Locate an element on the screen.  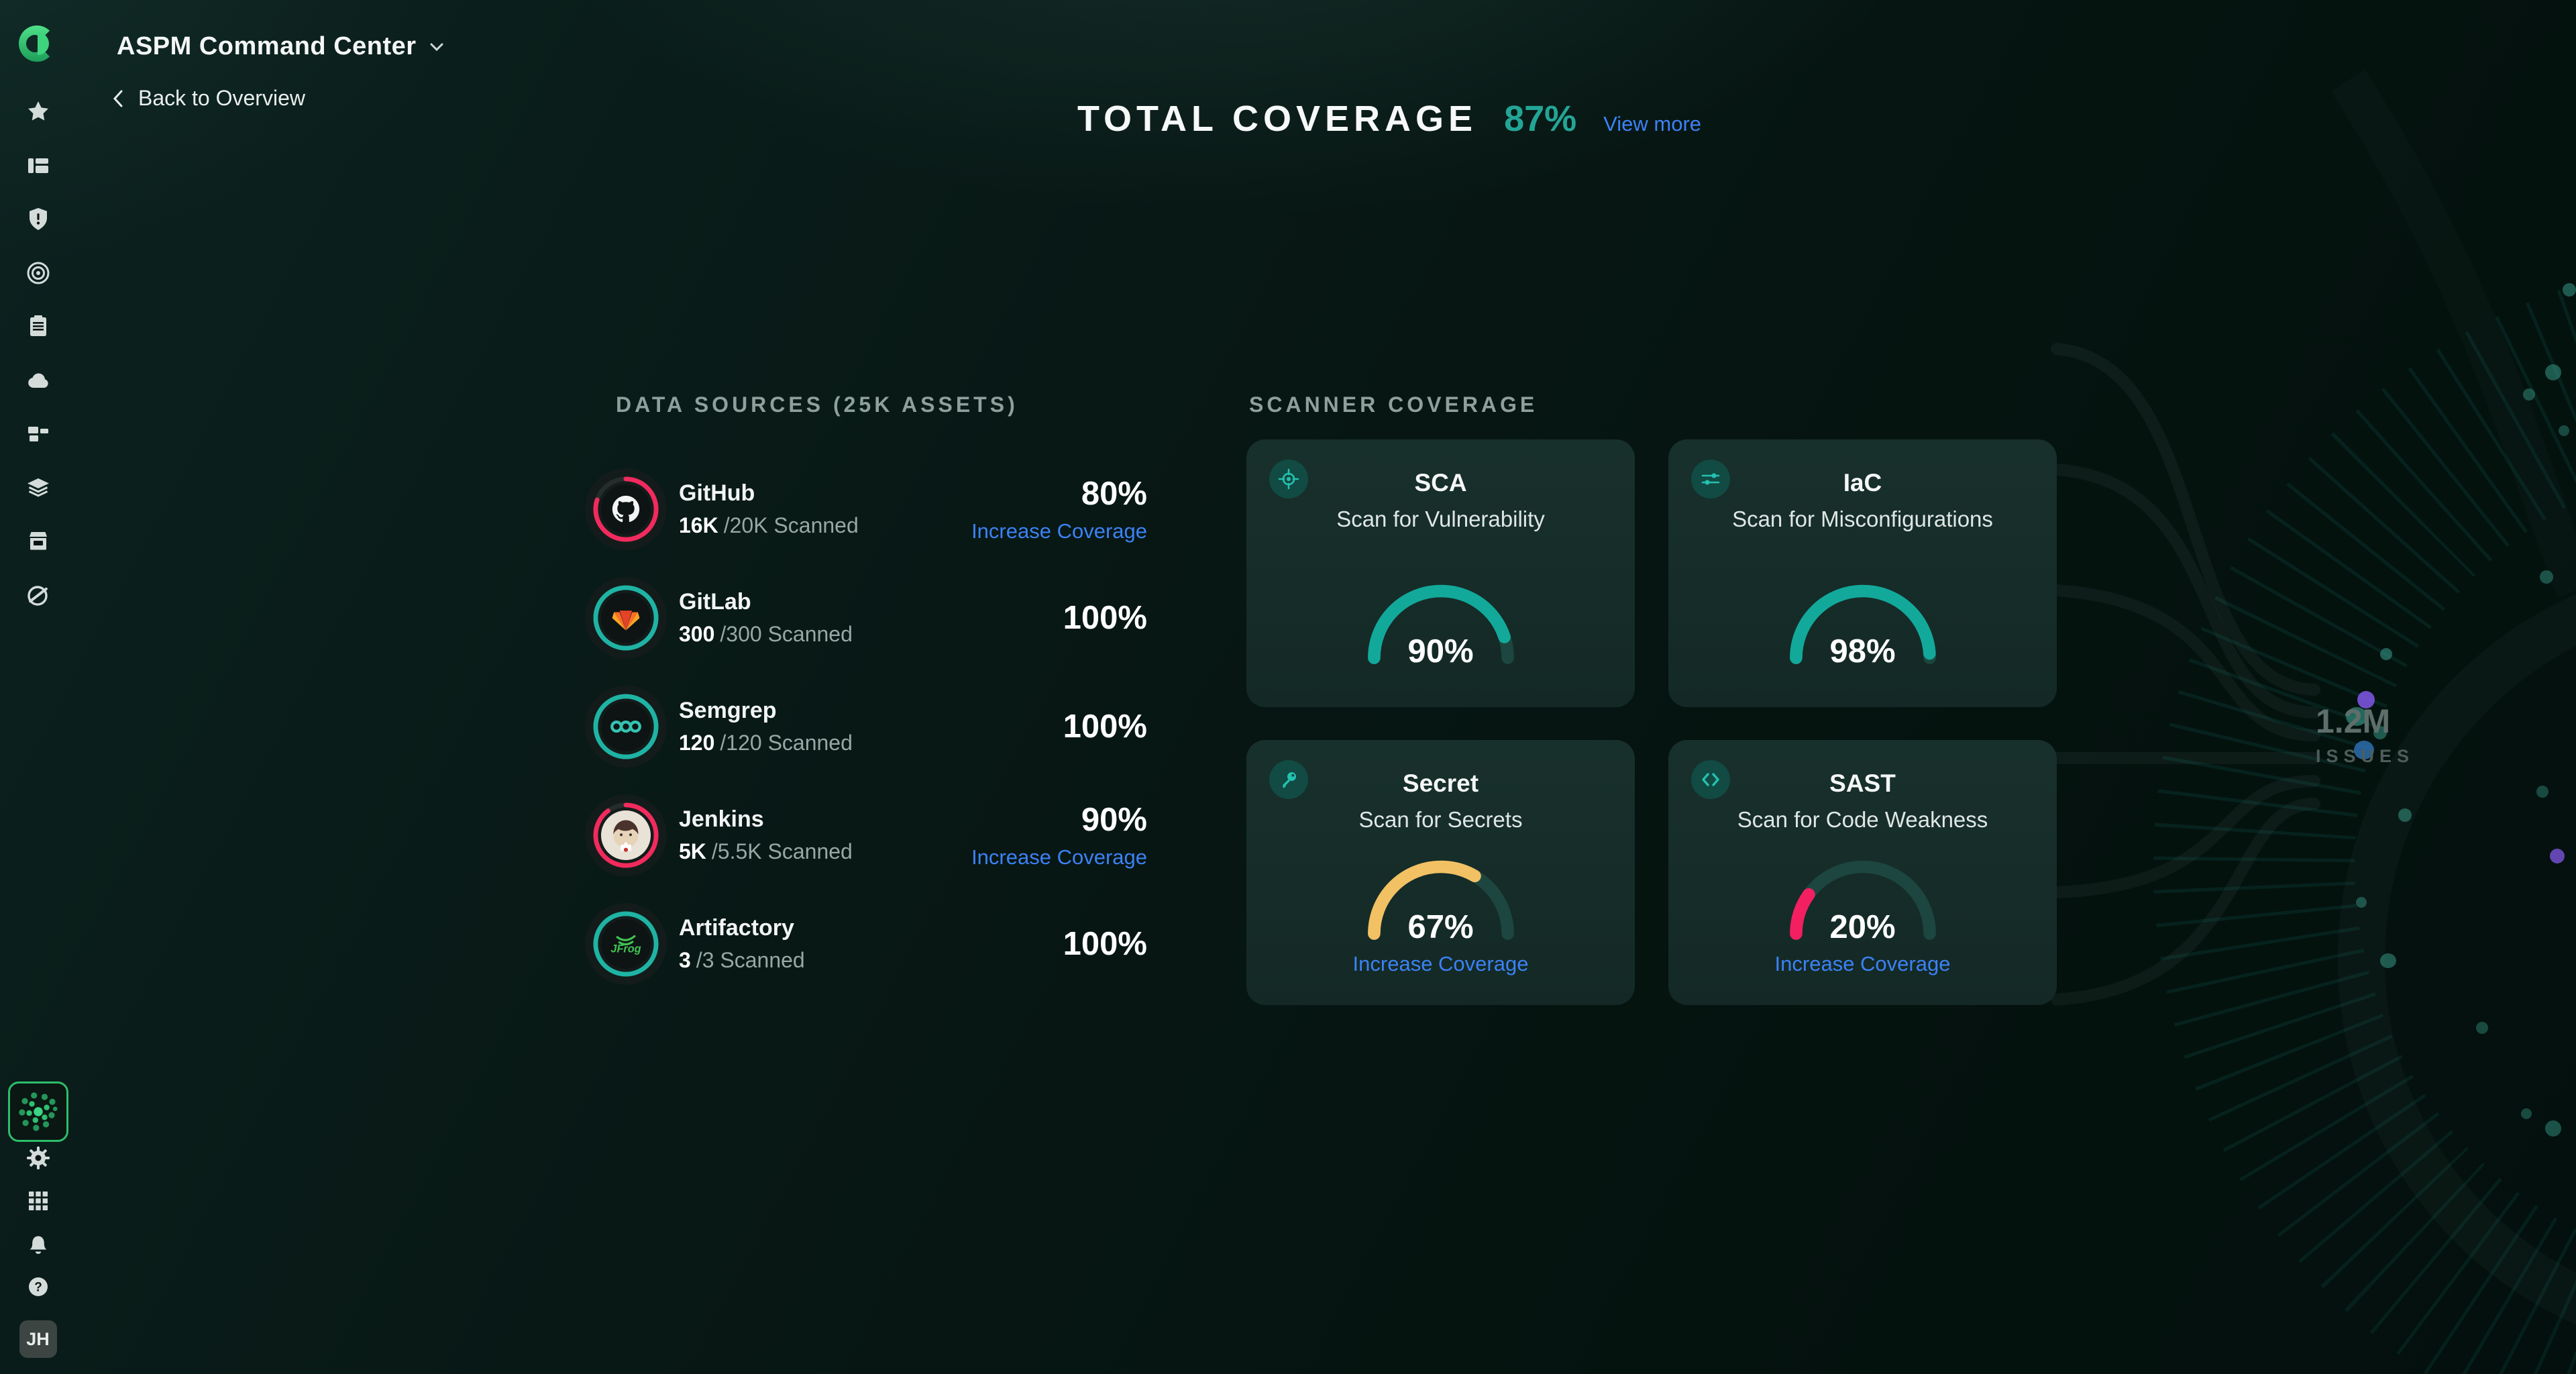
semgrep-icon is located at coordinates (626, 727).